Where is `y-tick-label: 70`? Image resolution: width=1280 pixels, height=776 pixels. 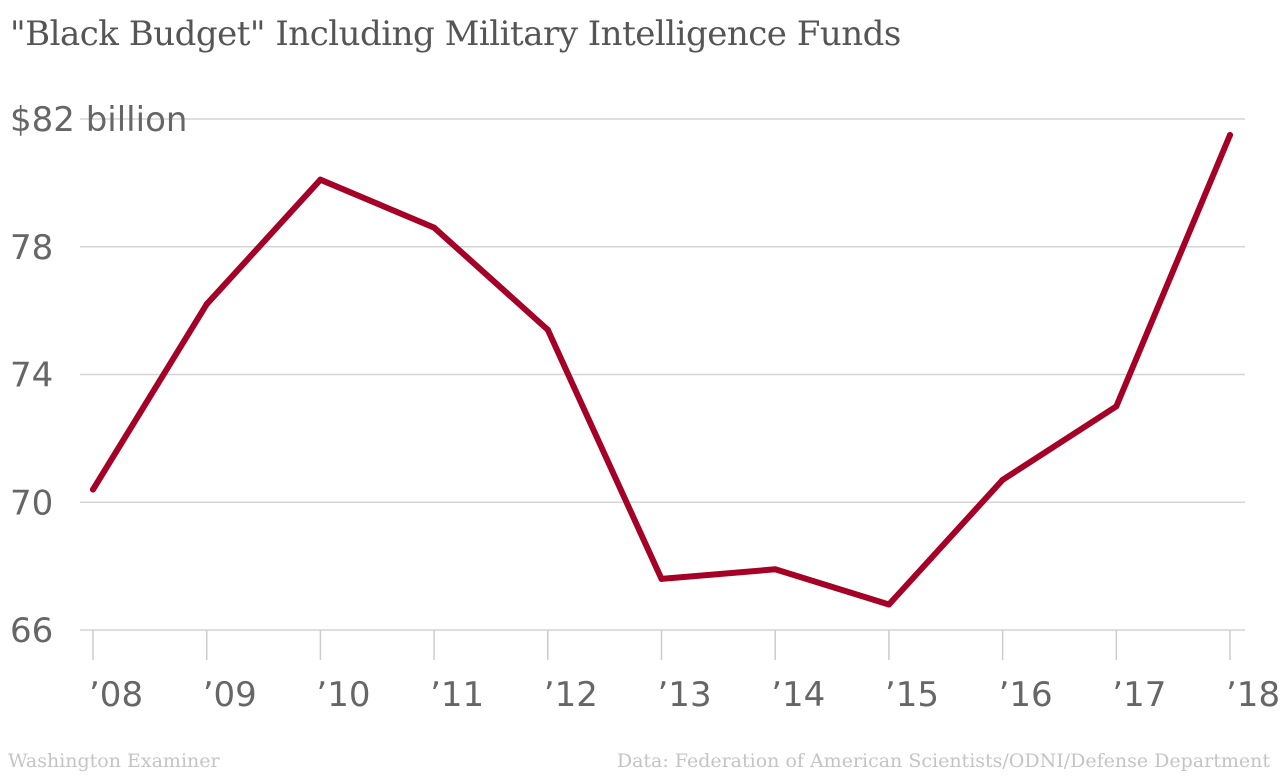
y-tick-label: 70 is located at coordinates (31, 503).